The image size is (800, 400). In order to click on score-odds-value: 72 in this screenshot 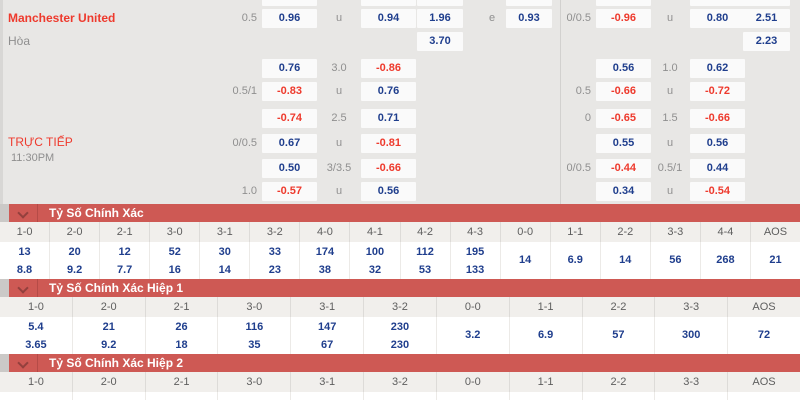, I will do `click(764, 335)`.